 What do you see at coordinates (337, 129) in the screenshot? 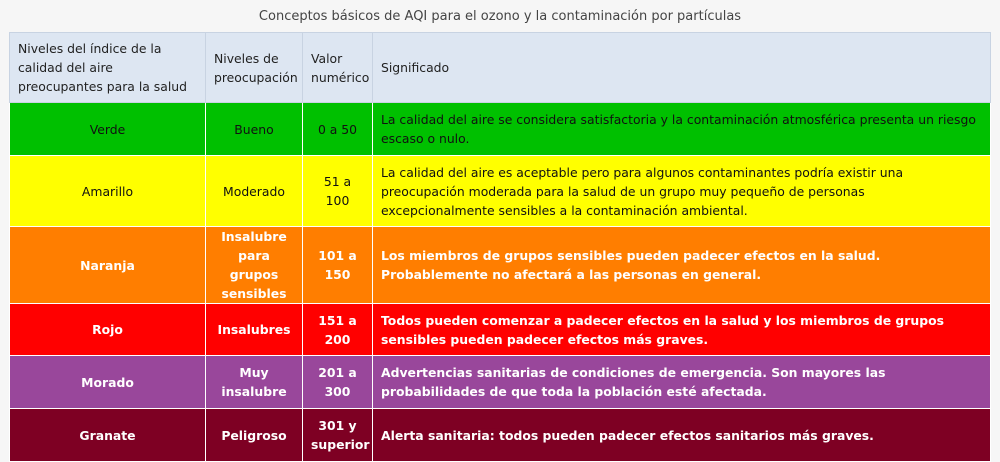
I see `cell-value: 0 a 50` at bounding box center [337, 129].